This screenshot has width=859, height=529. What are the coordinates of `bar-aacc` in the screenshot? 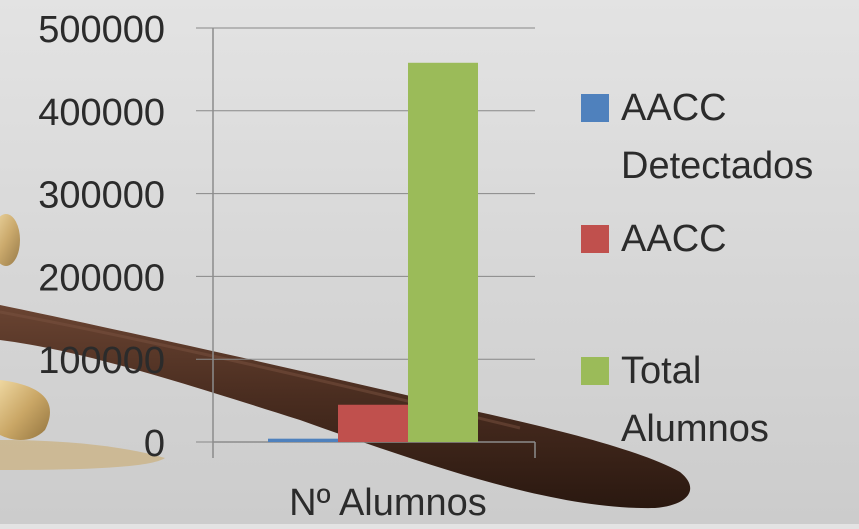 It's located at (373, 423).